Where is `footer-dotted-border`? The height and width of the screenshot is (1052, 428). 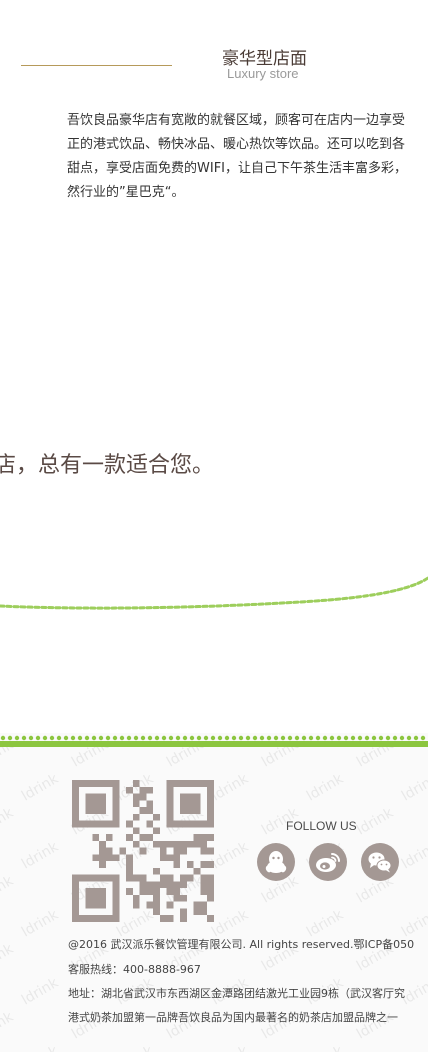 footer-dotted-border is located at coordinates (214, 741).